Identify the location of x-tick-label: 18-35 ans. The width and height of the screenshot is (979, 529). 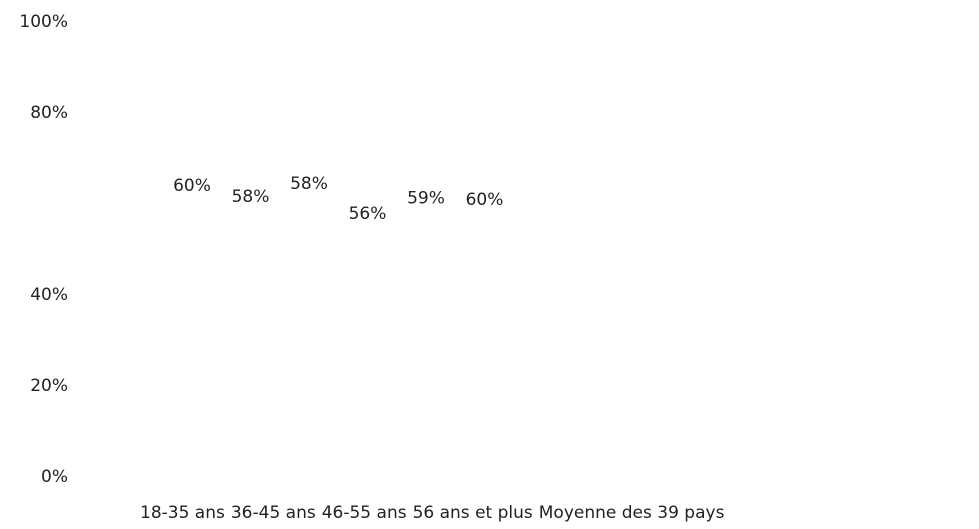
(182, 513).